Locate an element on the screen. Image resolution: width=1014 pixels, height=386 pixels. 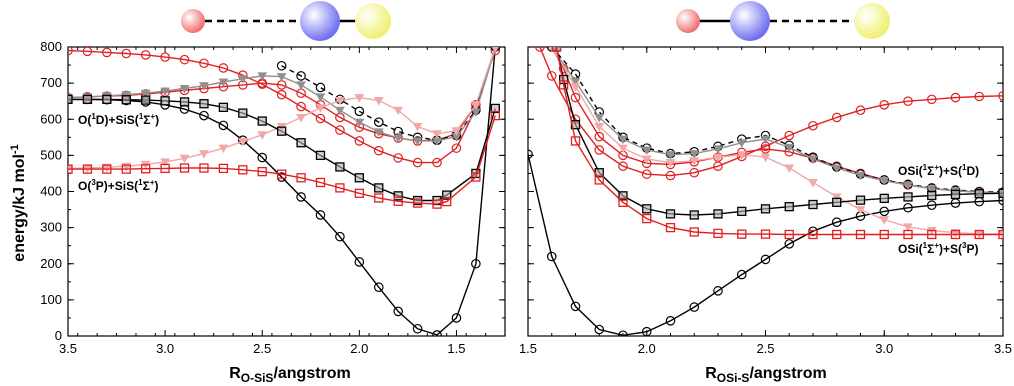
y-tick-label: 800 is located at coordinates (51, 46).